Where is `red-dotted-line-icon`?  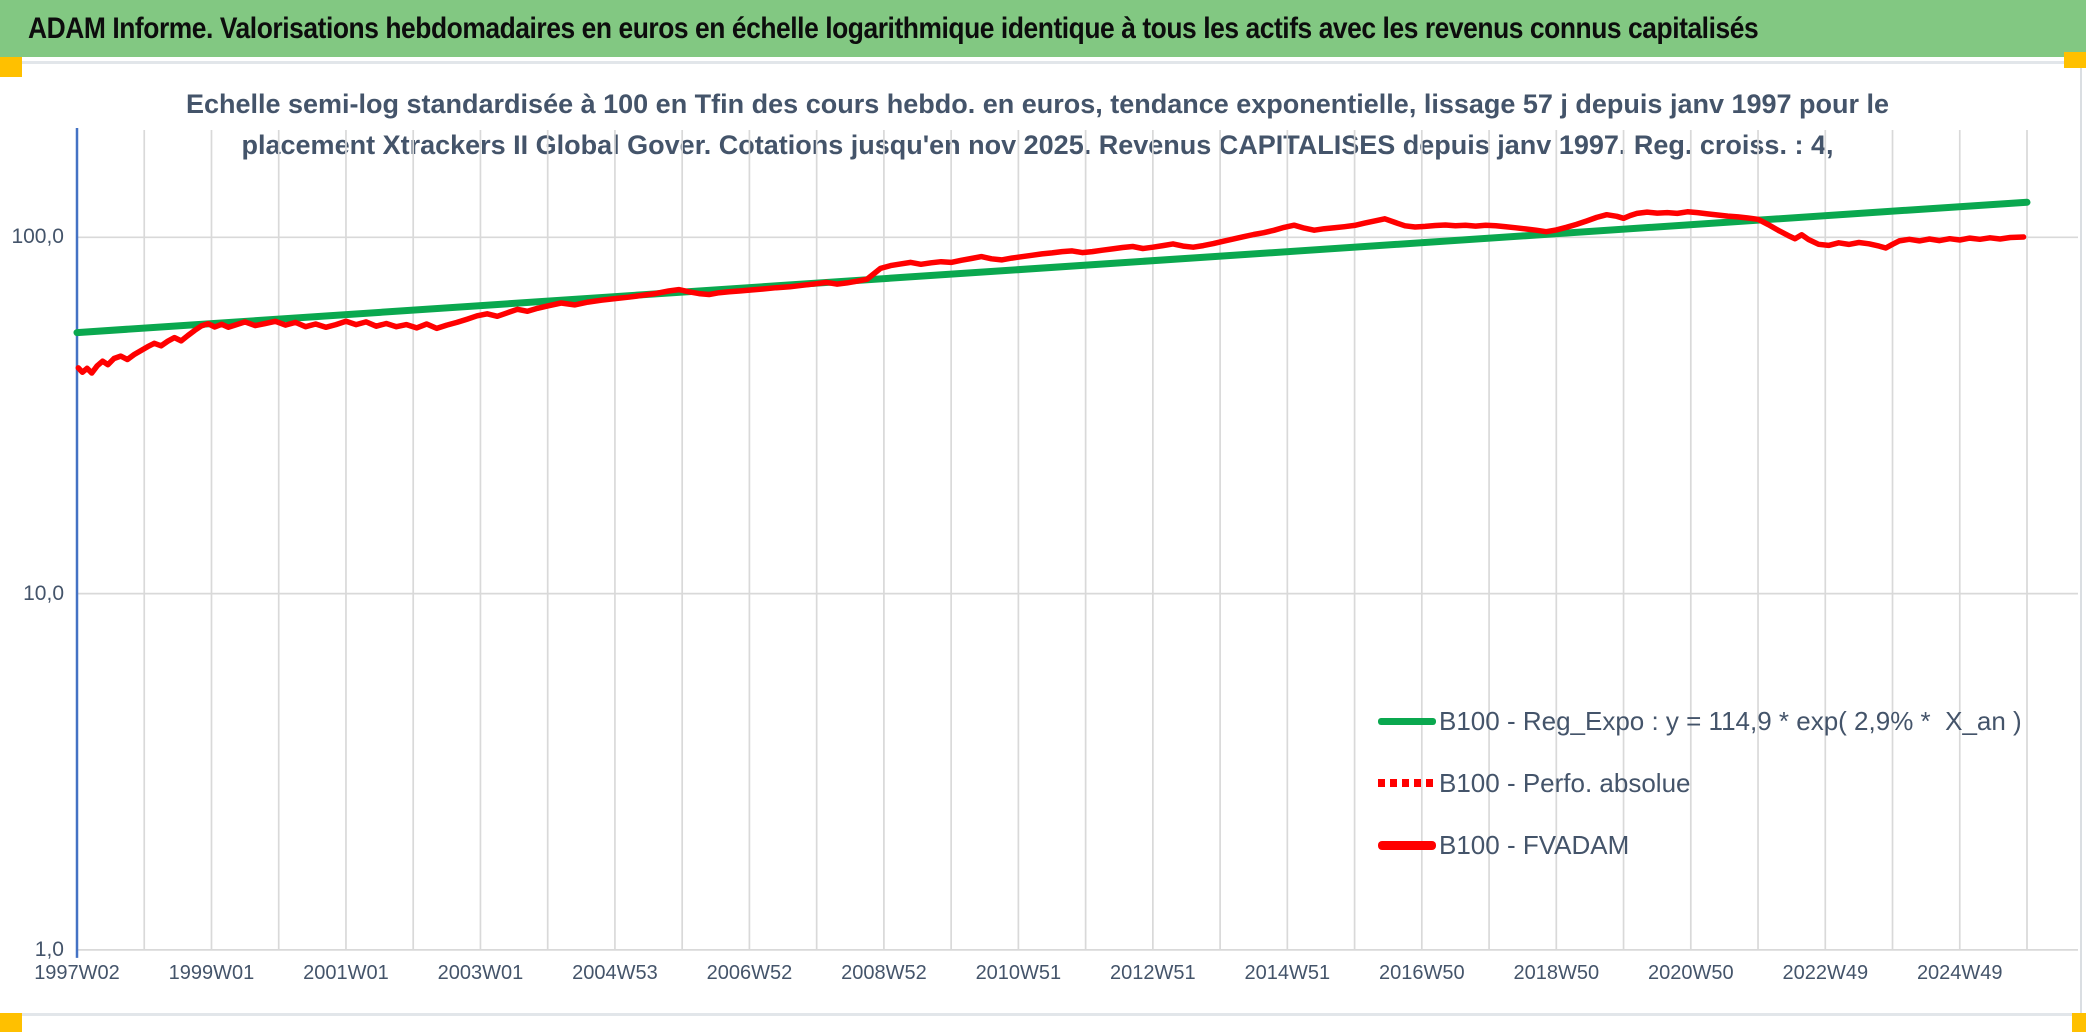
red-dotted-line-icon is located at coordinates (1407, 783).